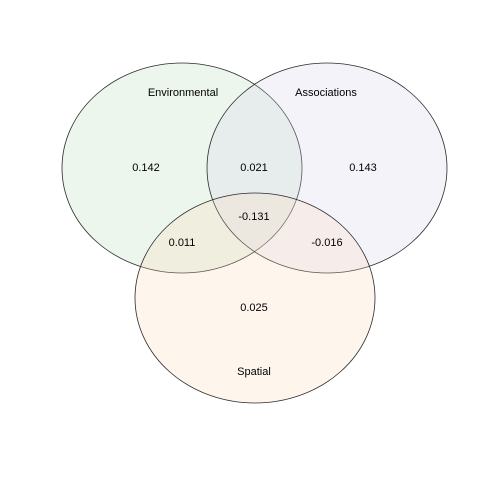 This screenshot has width=480, height=480. Describe the element at coordinates (363, 168) in the screenshot. I see `associations-only-value: 0.143` at that location.